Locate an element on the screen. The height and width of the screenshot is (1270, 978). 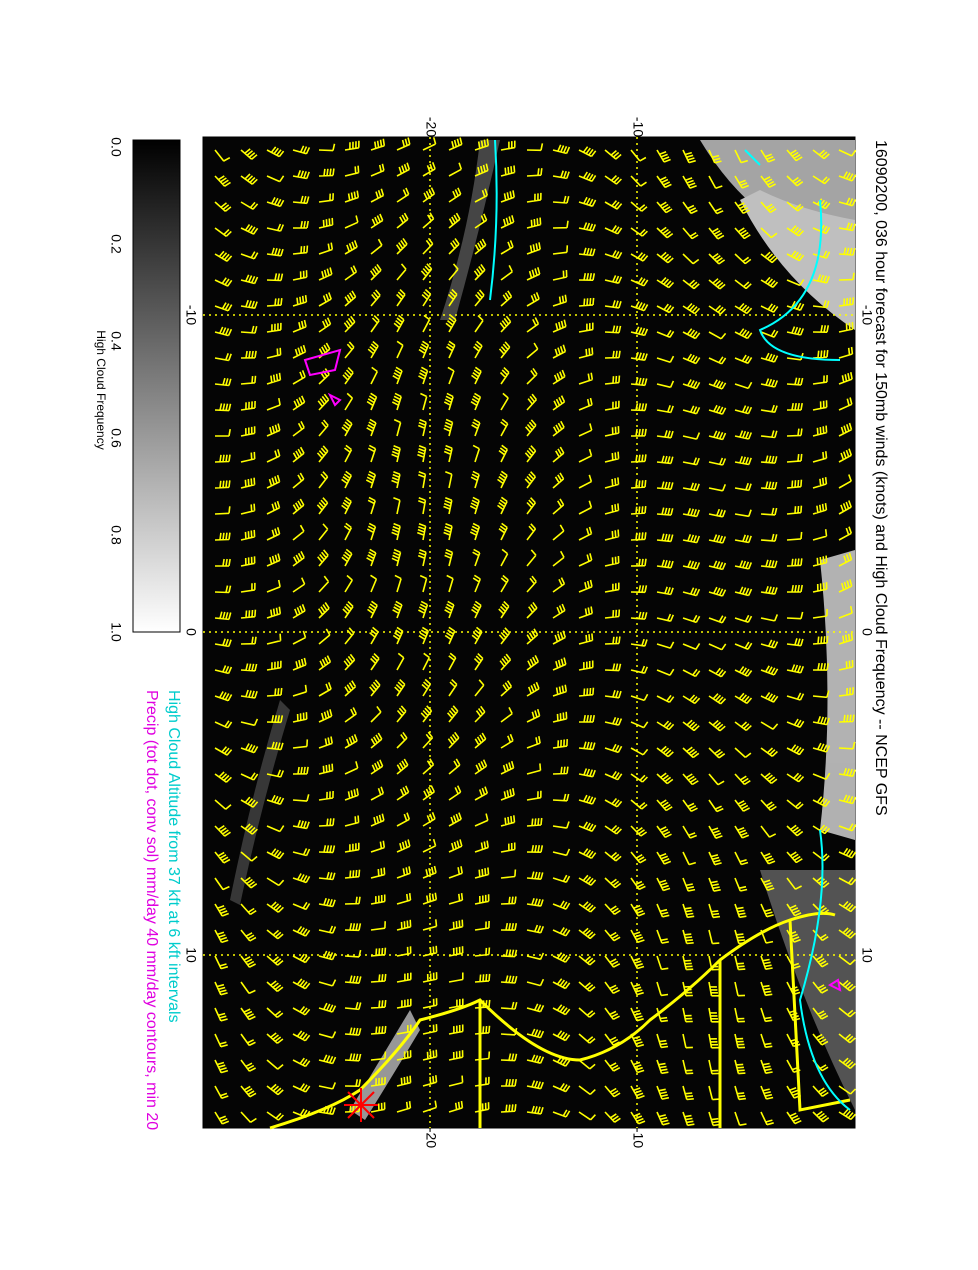
storm-marker is located at coordinates (361, 1105).